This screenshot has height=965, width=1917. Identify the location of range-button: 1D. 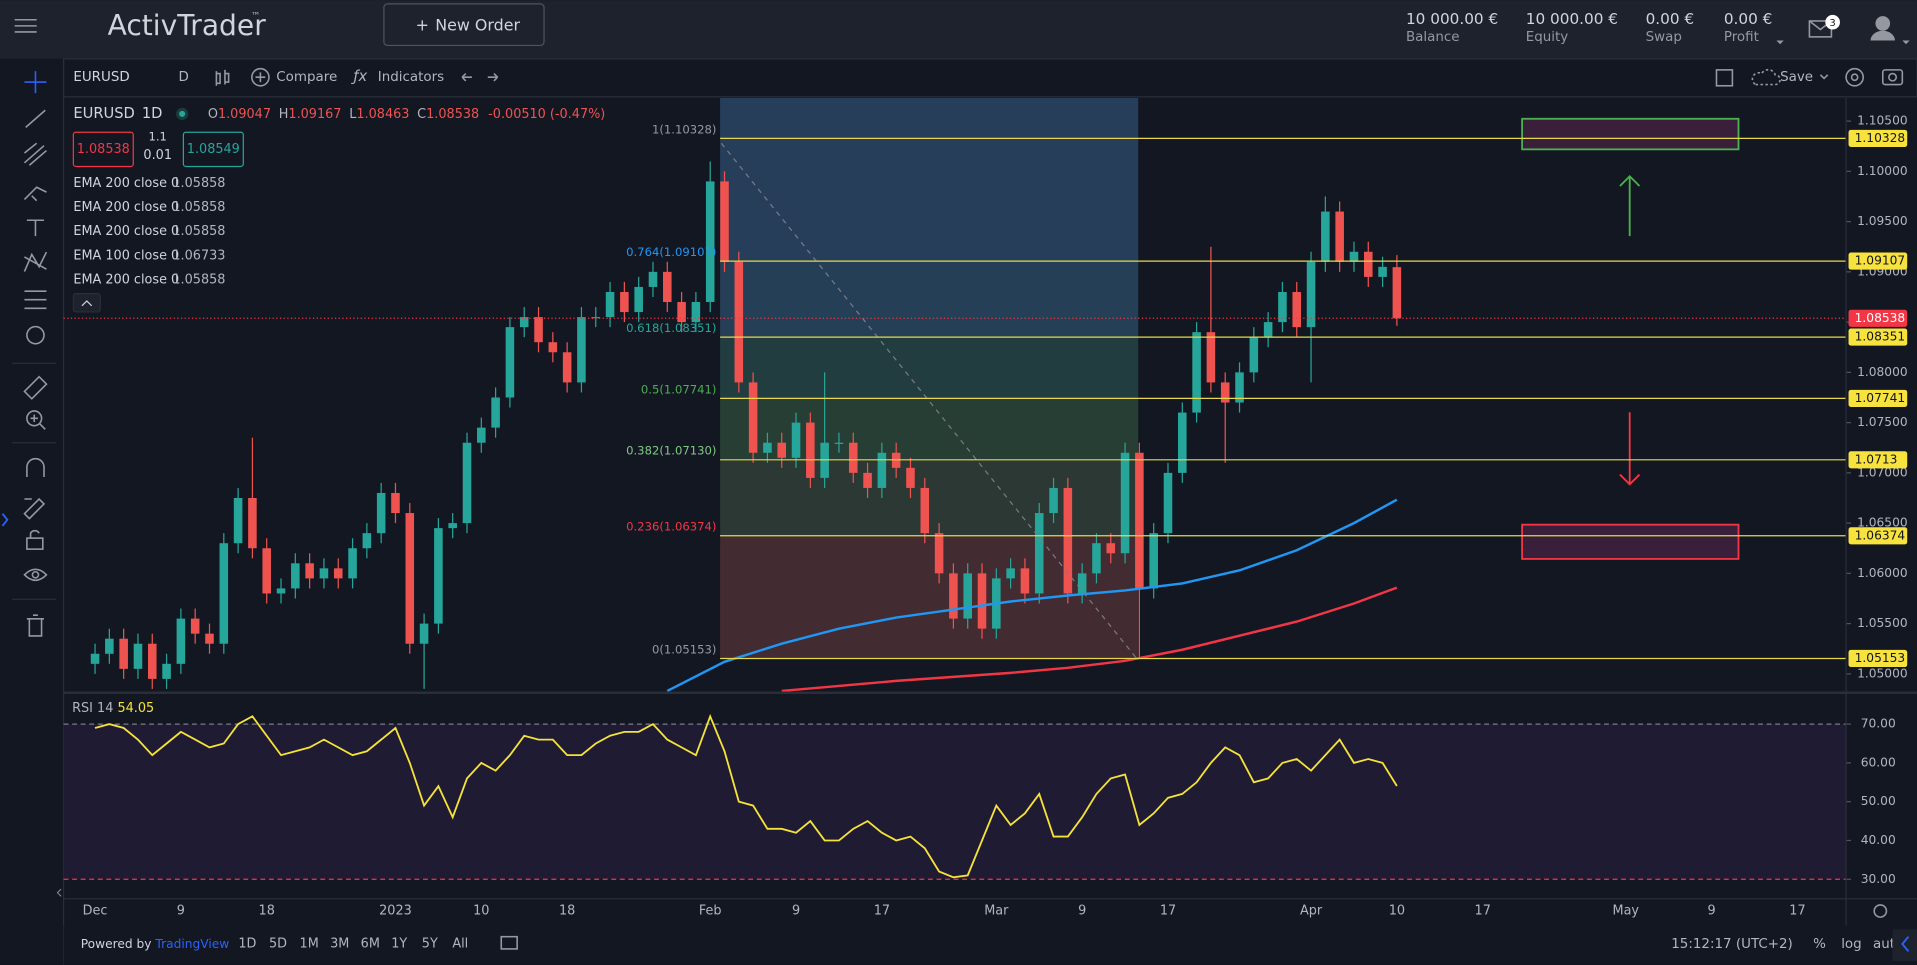
(247, 944).